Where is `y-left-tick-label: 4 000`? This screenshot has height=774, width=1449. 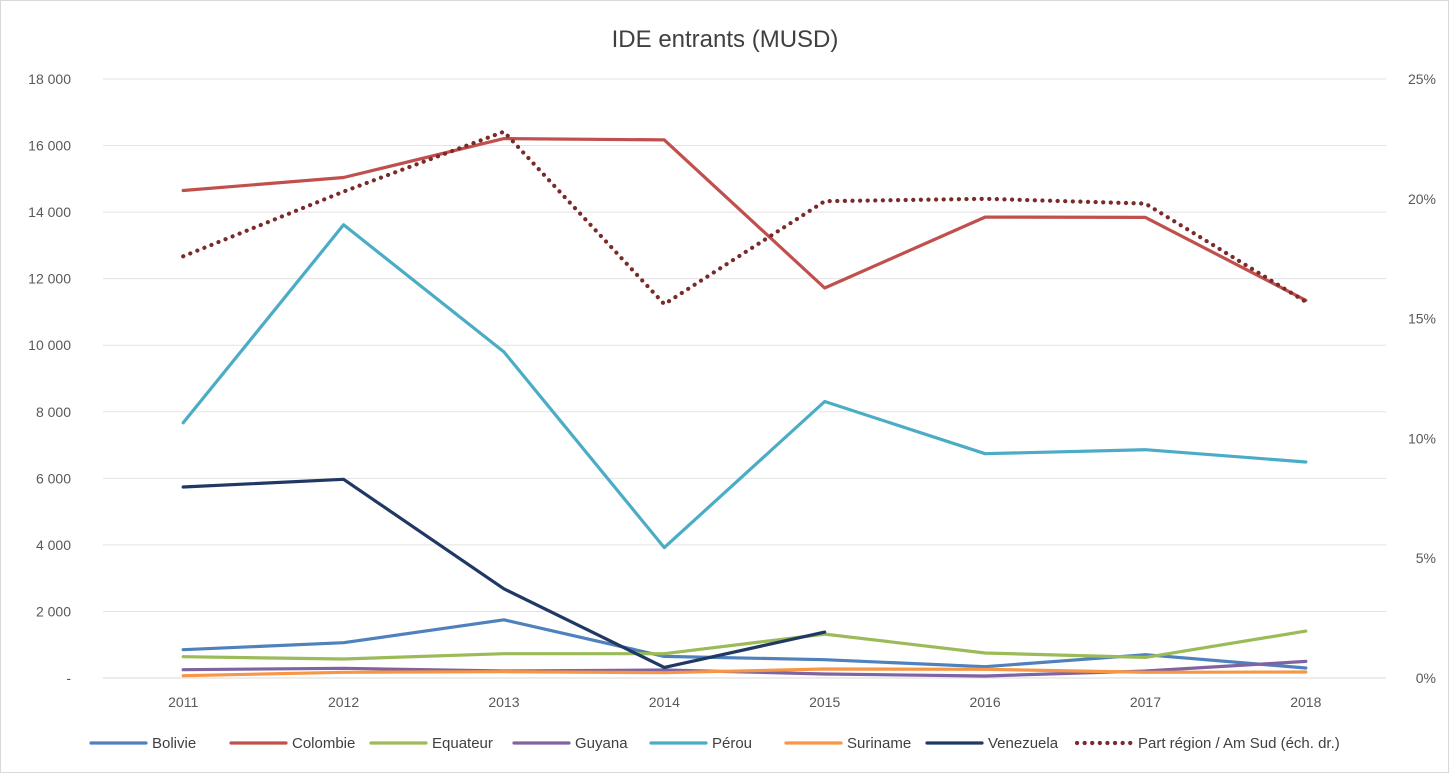 y-left-tick-label: 4 000 is located at coordinates (53, 545).